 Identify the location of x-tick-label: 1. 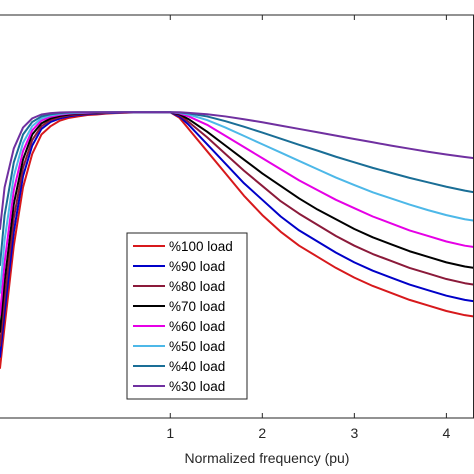
(170, 433).